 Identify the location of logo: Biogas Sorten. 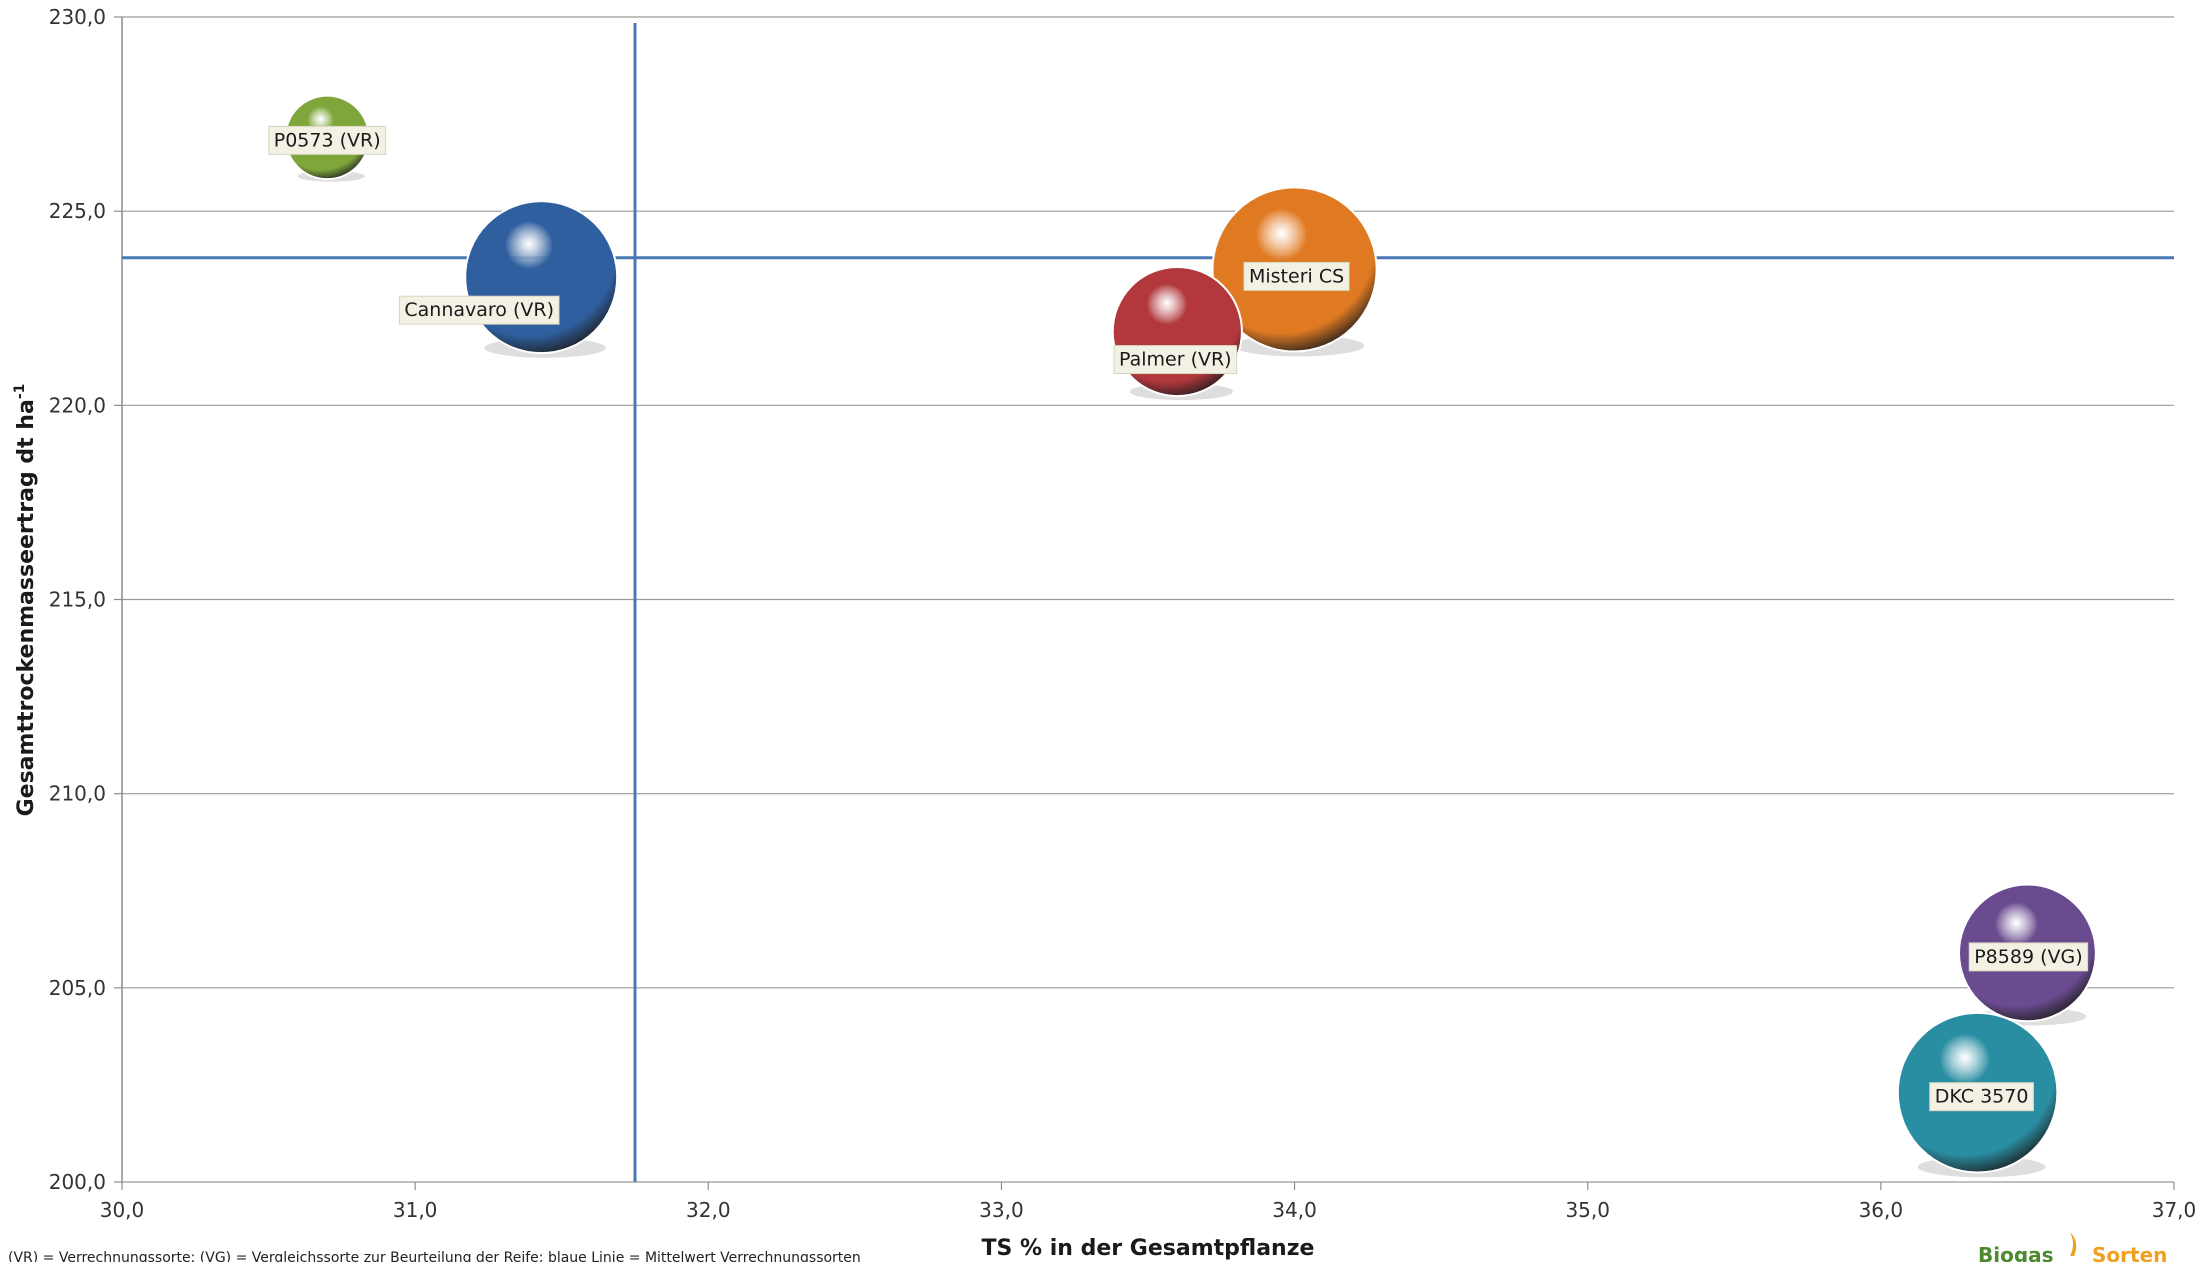
(2072, 1249).